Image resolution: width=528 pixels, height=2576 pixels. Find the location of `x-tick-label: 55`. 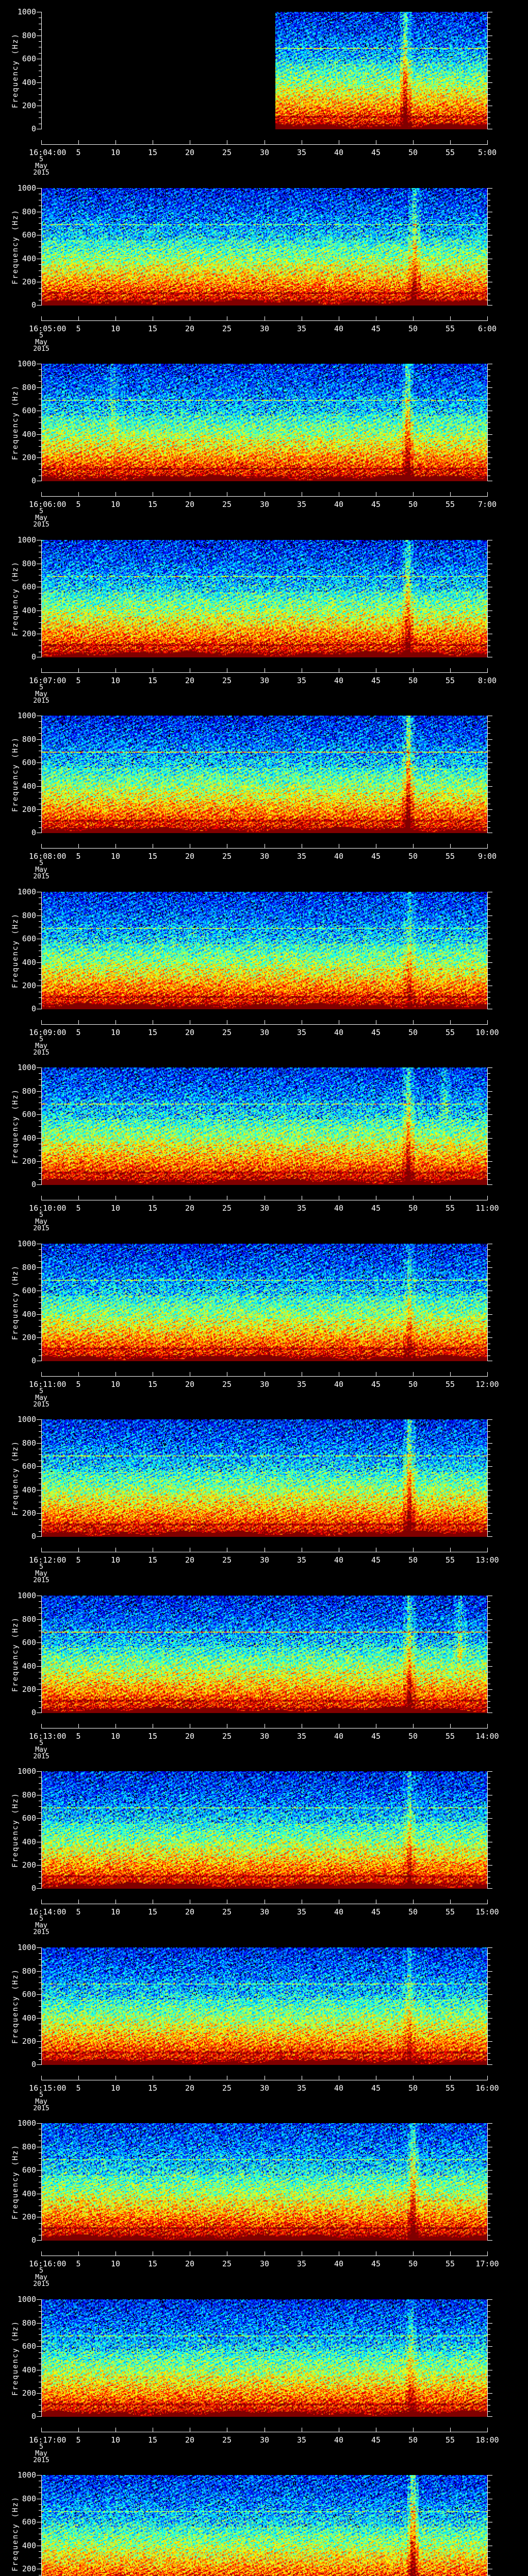

x-tick-label: 55 is located at coordinates (450, 328).